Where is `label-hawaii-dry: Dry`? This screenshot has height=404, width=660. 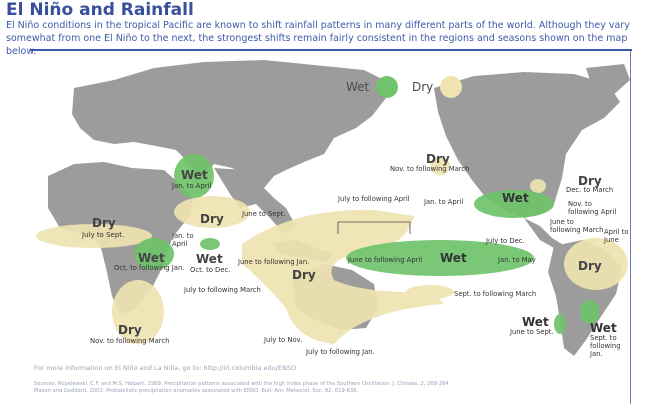
label-hawaii-dry: Dry is located at coordinates (438, 159).